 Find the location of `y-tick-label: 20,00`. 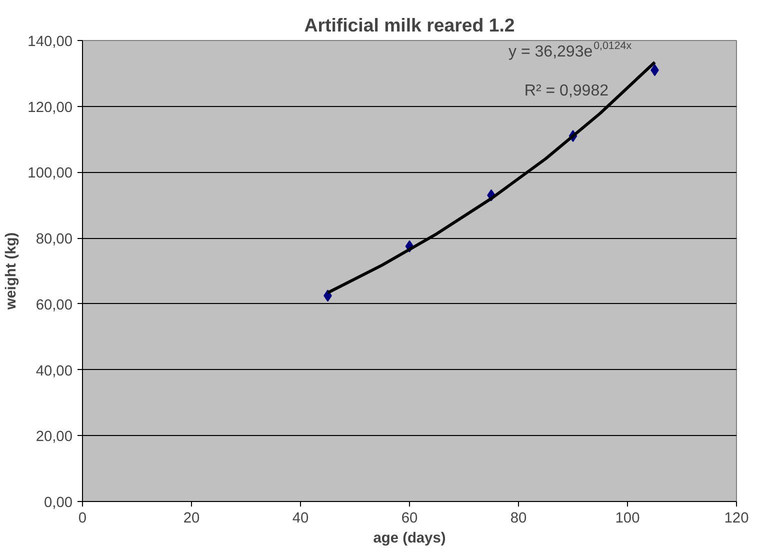

y-tick-label: 20,00 is located at coordinates (54, 437).